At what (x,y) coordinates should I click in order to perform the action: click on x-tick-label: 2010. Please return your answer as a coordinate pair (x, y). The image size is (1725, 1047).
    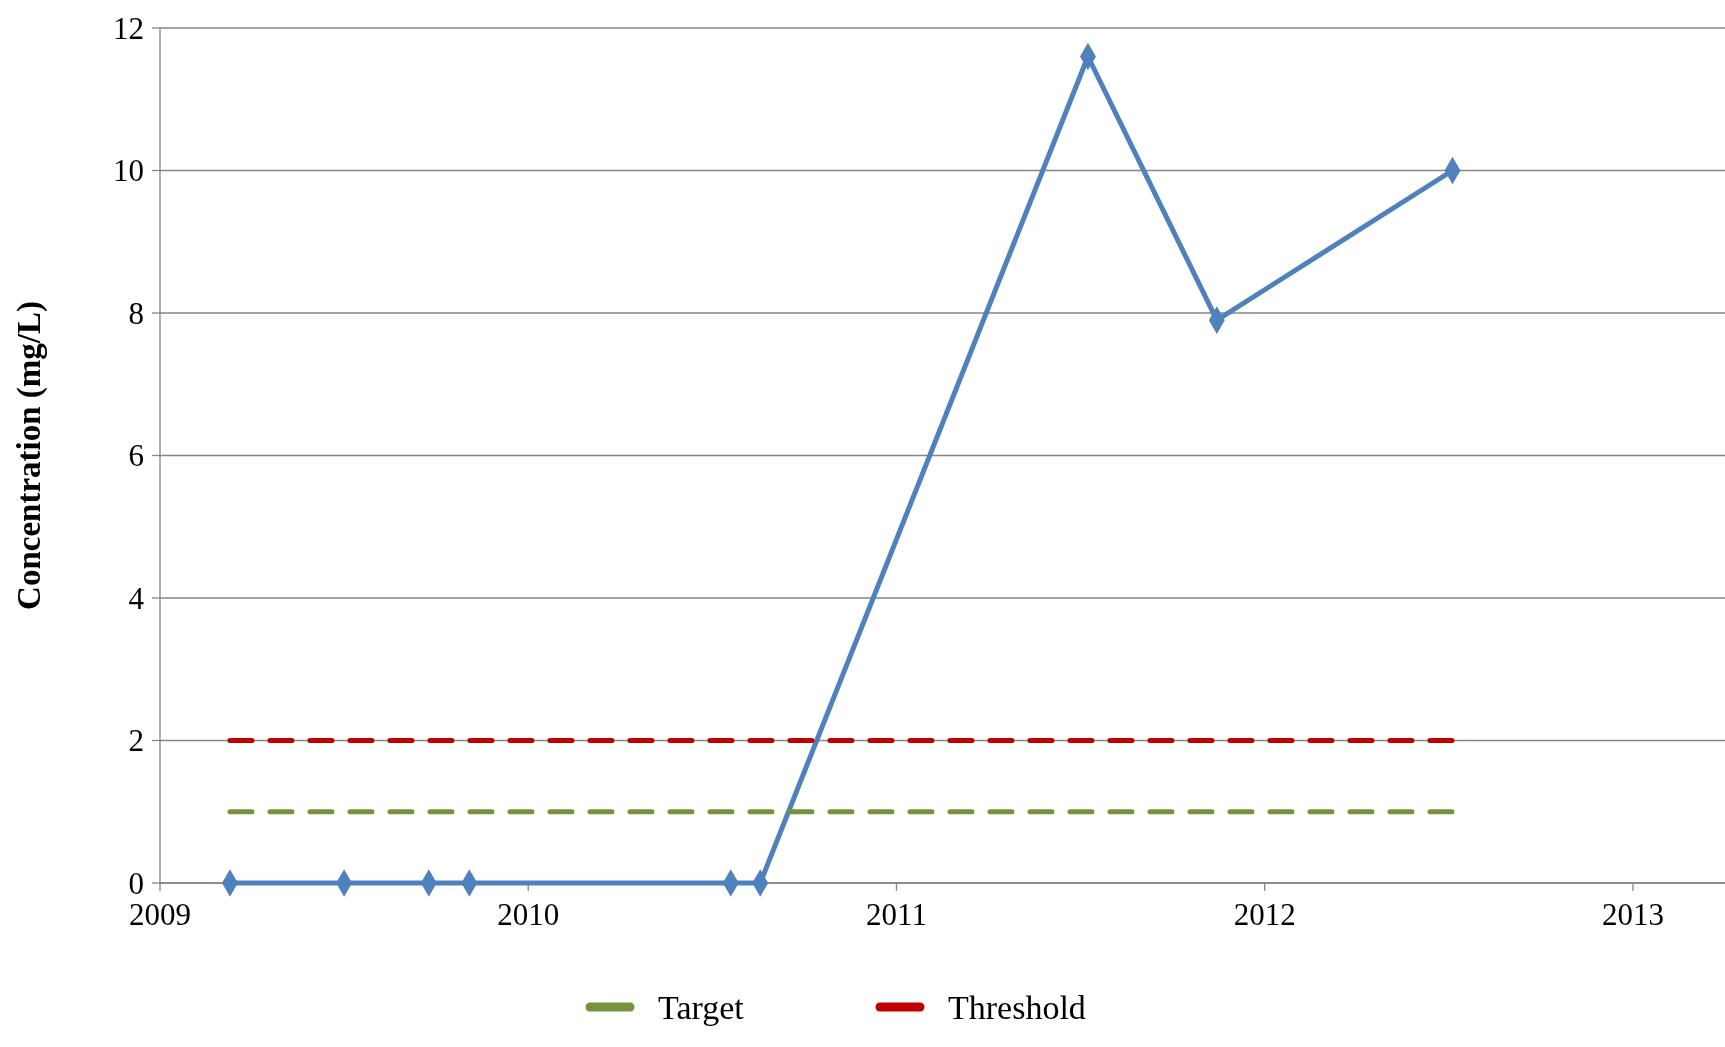
    Looking at the image, I should click on (528, 914).